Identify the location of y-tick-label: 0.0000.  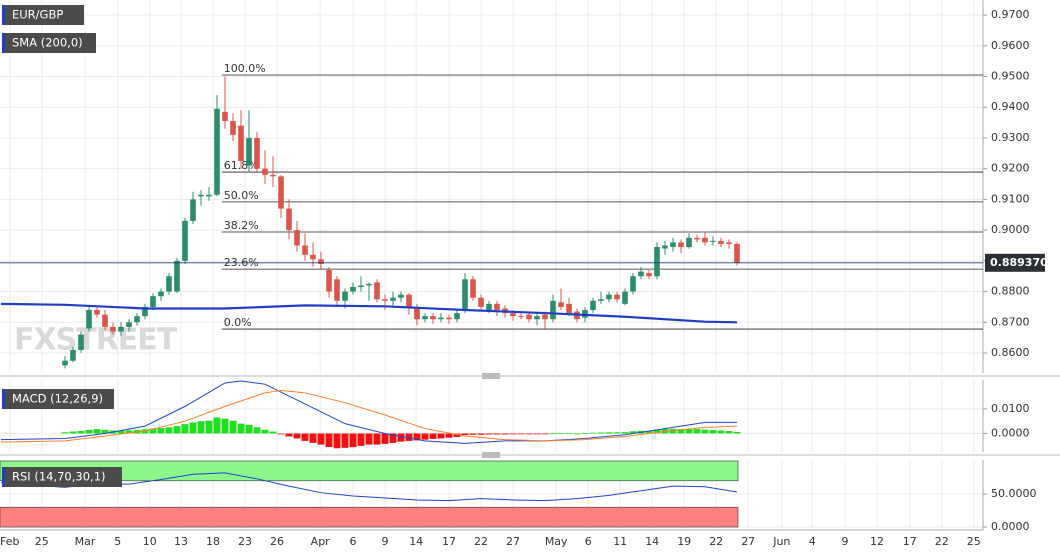
(1010, 433).